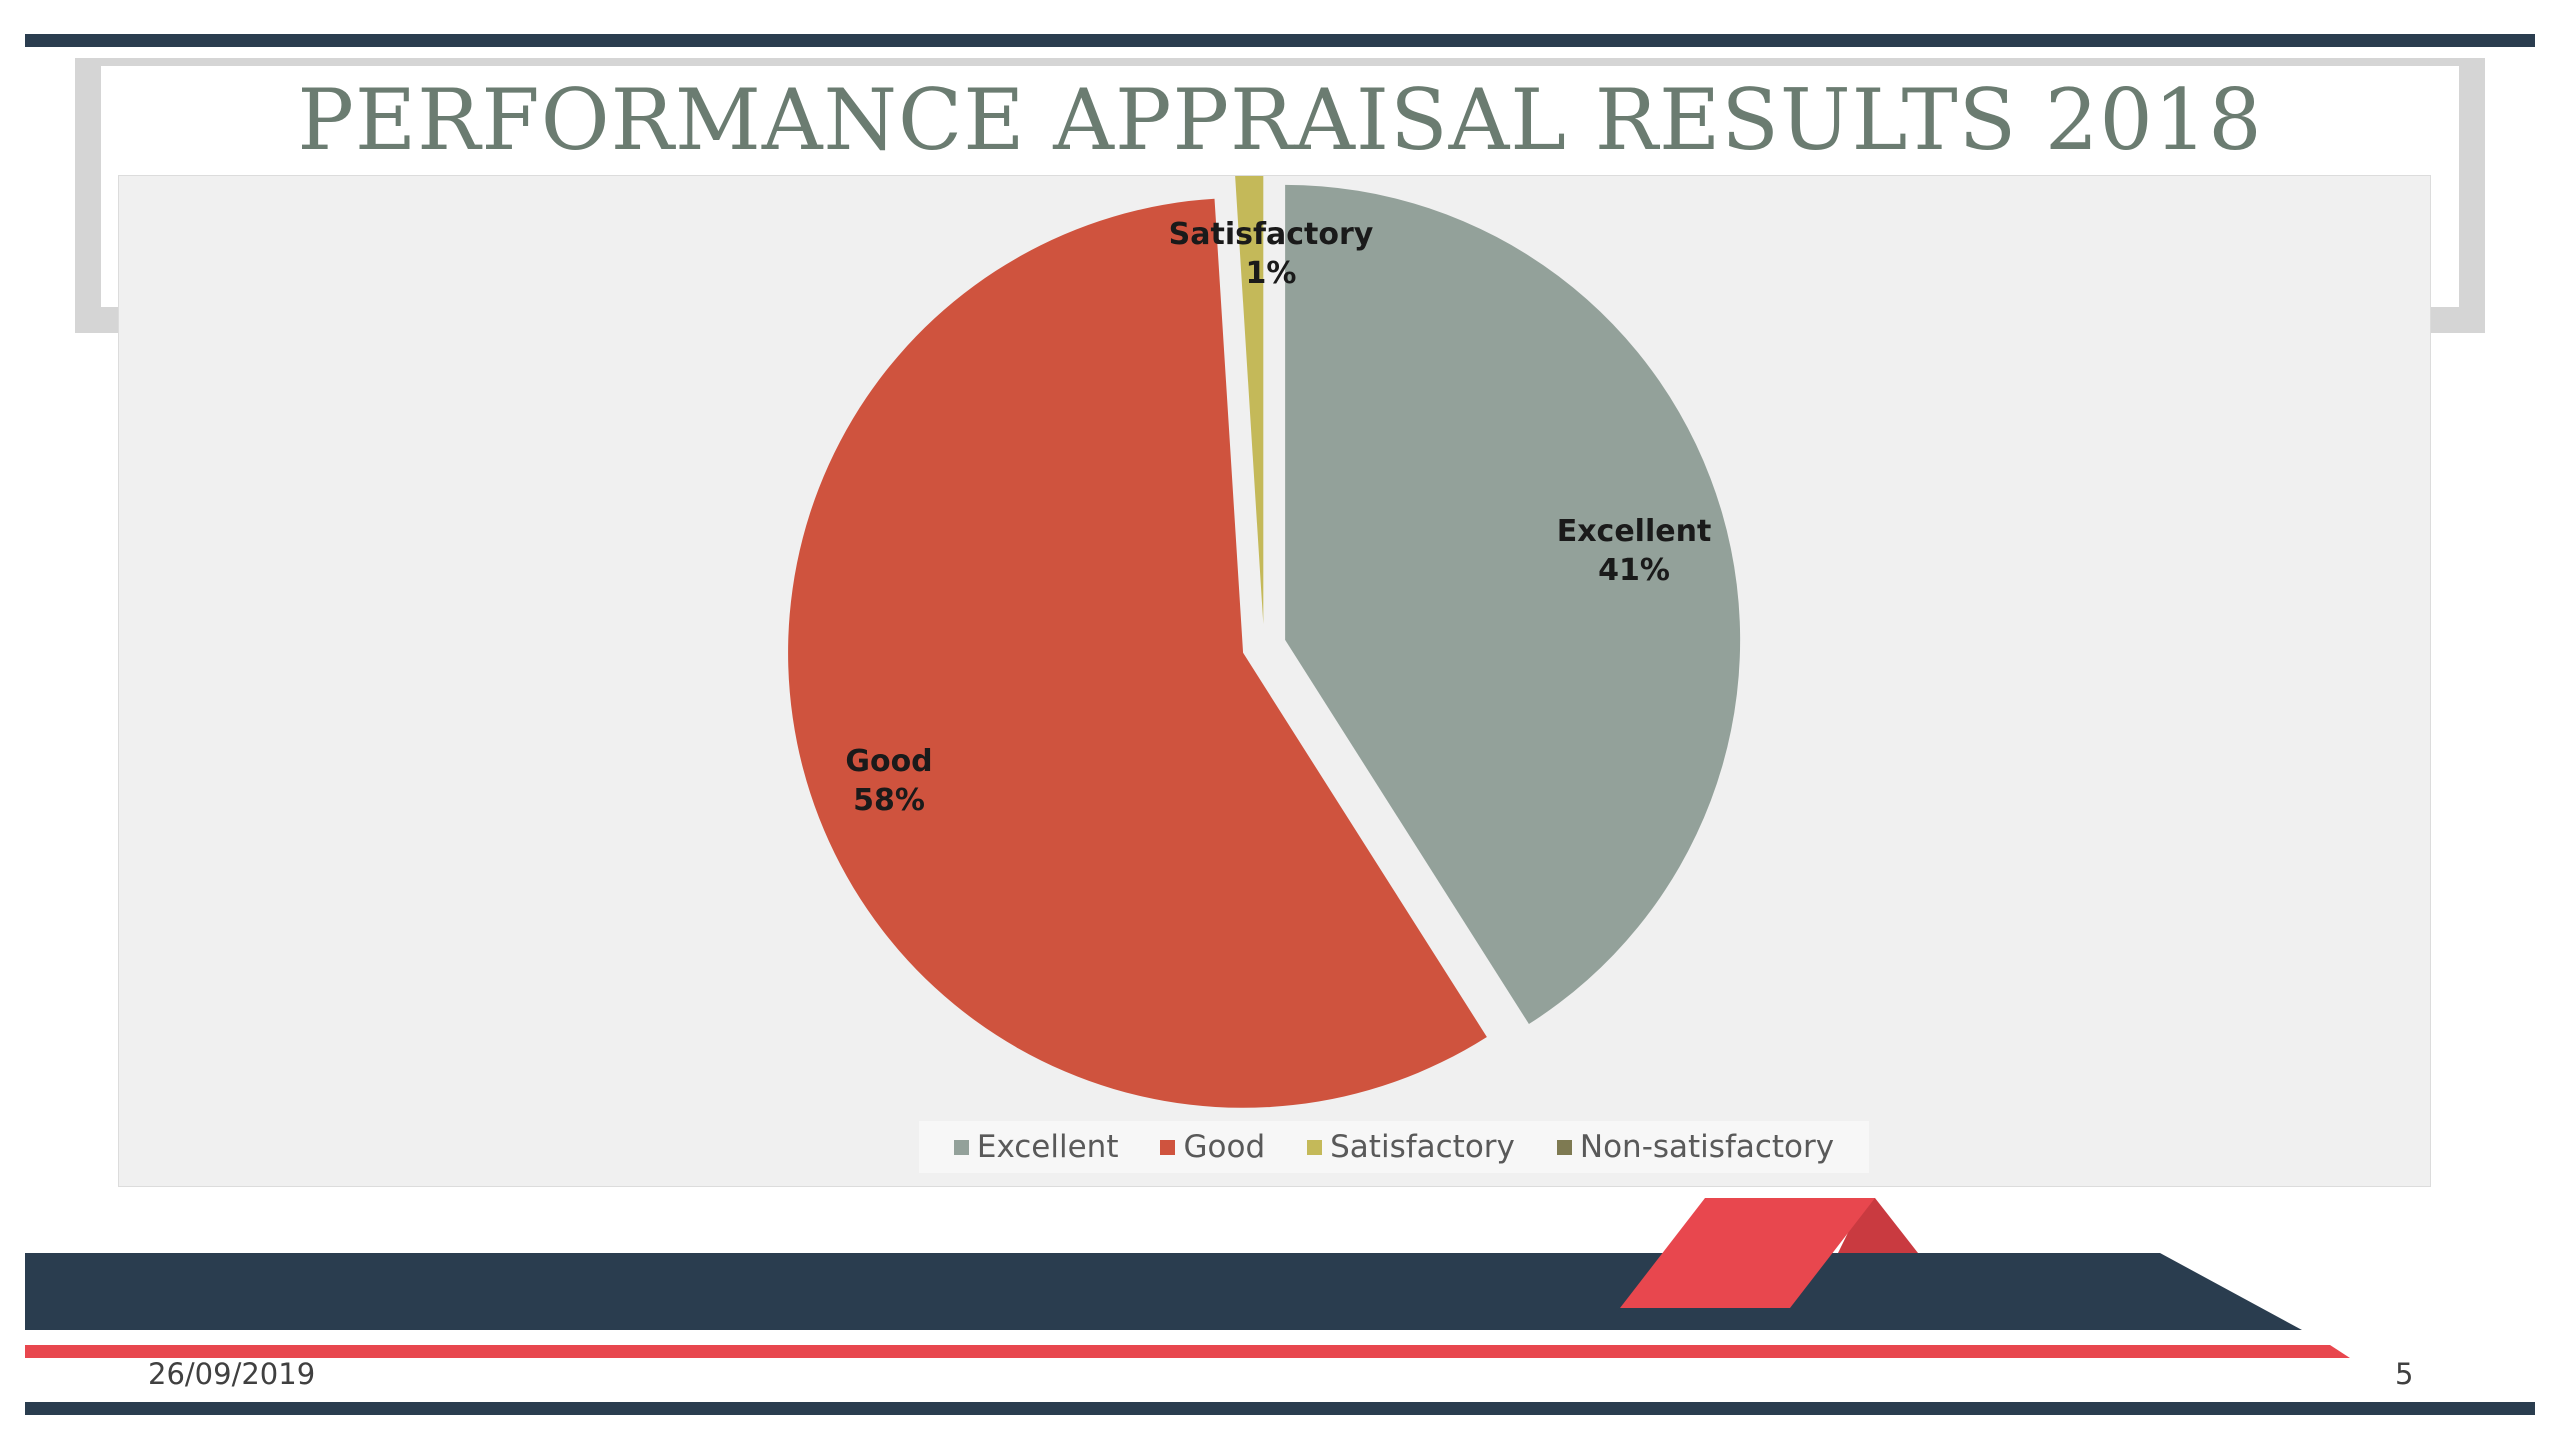  What do you see at coordinates (961, 1147) in the screenshot?
I see `legend-swatch-excellent` at bounding box center [961, 1147].